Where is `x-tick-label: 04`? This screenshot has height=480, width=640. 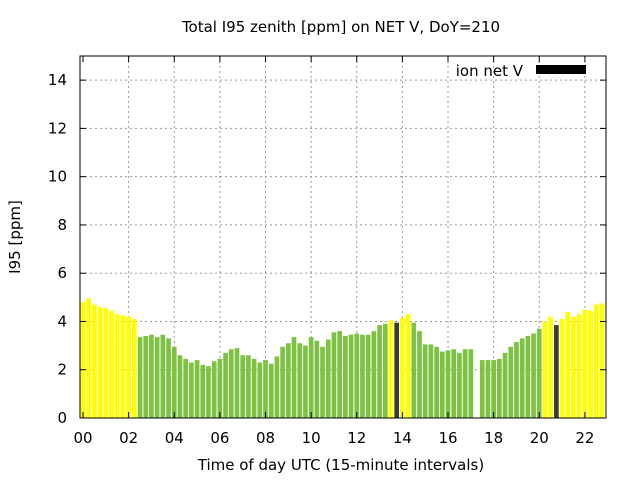
x-tick-label: 04 is located at coordinates (174, 438).